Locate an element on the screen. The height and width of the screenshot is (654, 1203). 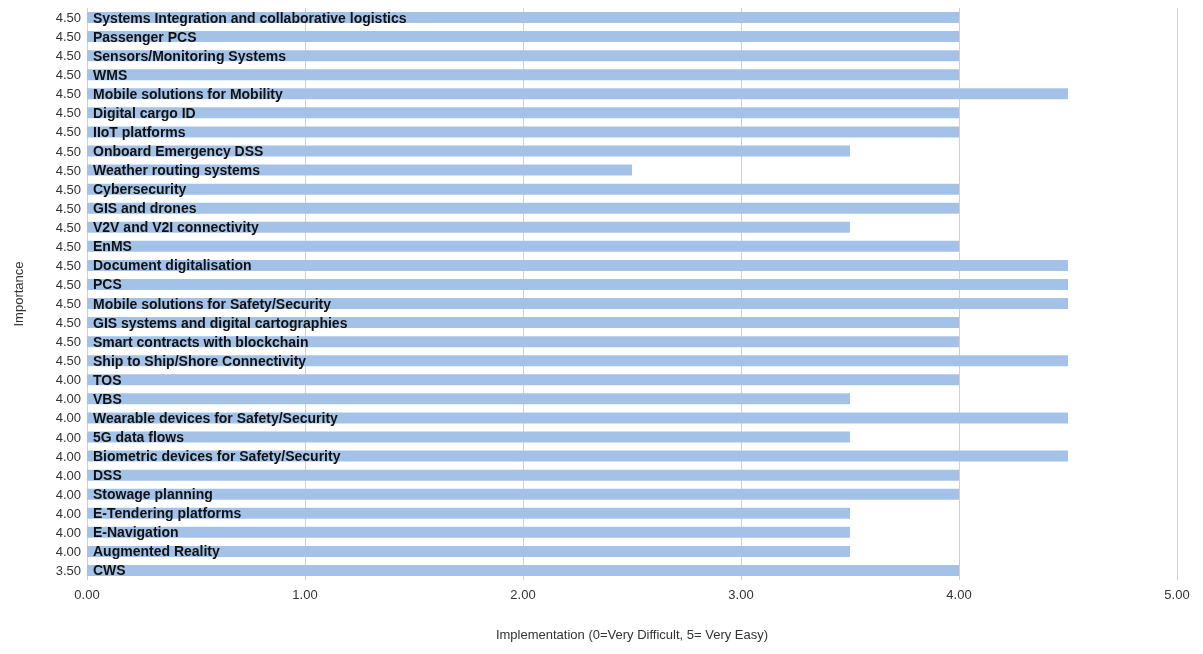
annotation: Wearable devices for Safety/Security is located at coordinates (216, 417).